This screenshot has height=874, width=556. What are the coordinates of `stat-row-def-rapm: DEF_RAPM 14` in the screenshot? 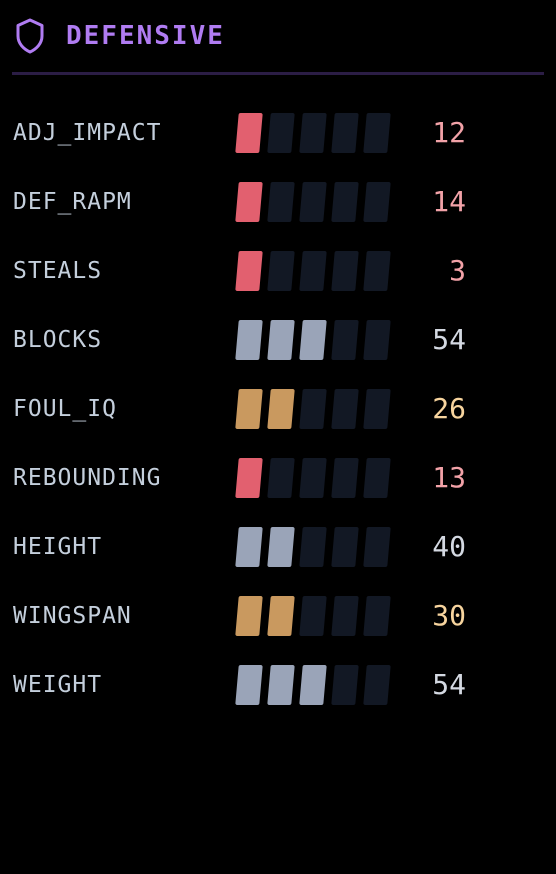 It's located at (278, 202).